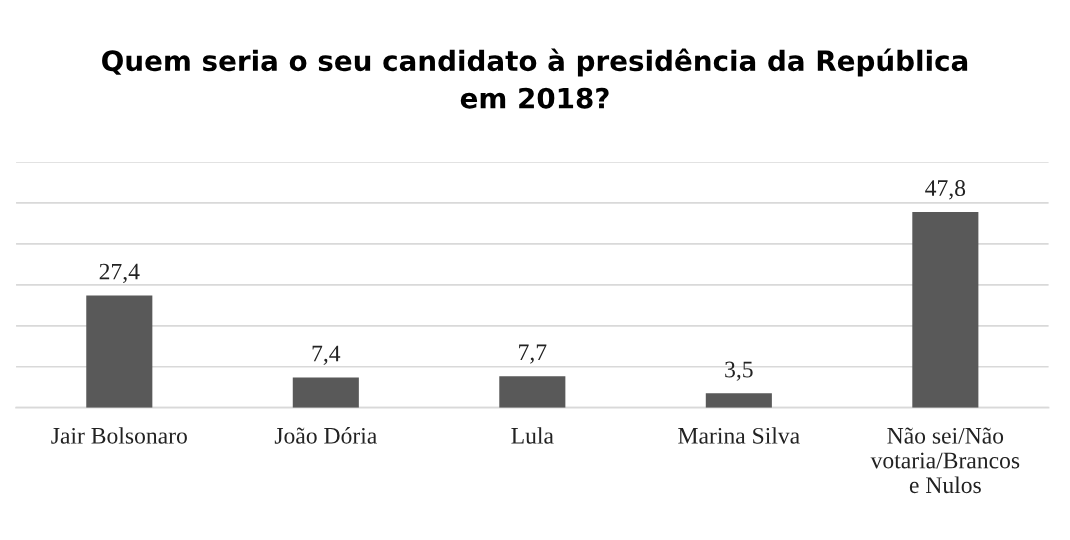 Image resolution: width=1070 pixels, height=540 pixels. What do you see at coordinates (535, 78) in the screenshot?
I see `chart-title: Quem seria o seu candidato à presidência da República em 2018?` at bounding box center [535, 78].